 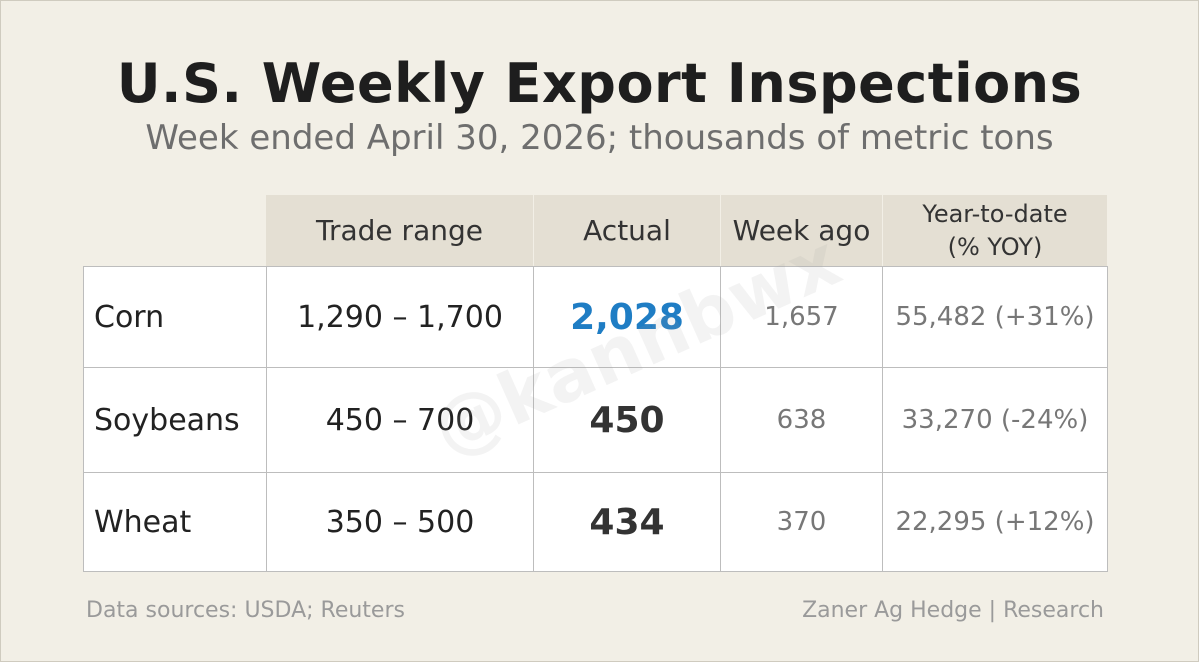 What do you see at coordinates (167, 420) in the screenshot?
I see `row-label-soybeans: Soybeans` at bounding box center [167, 420].